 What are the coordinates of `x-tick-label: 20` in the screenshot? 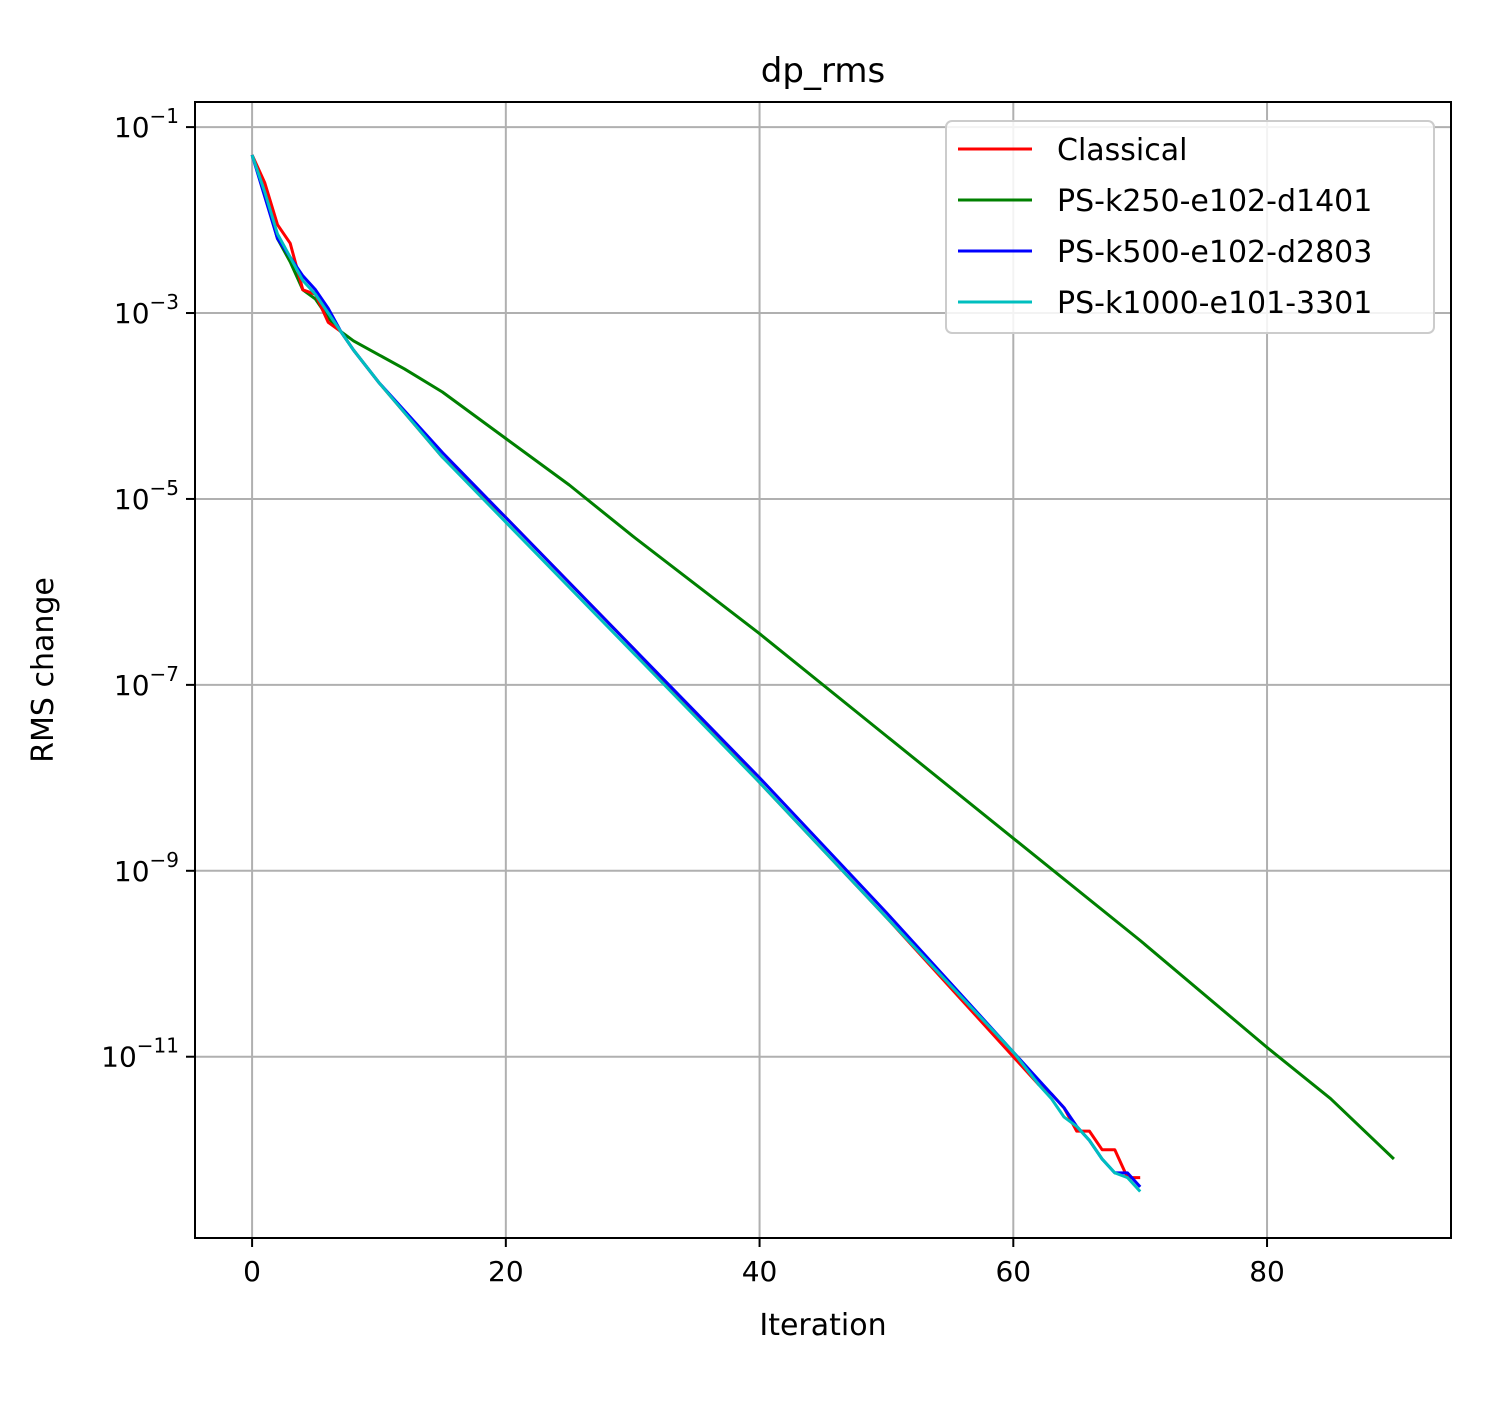 It's located at (506, 1271).